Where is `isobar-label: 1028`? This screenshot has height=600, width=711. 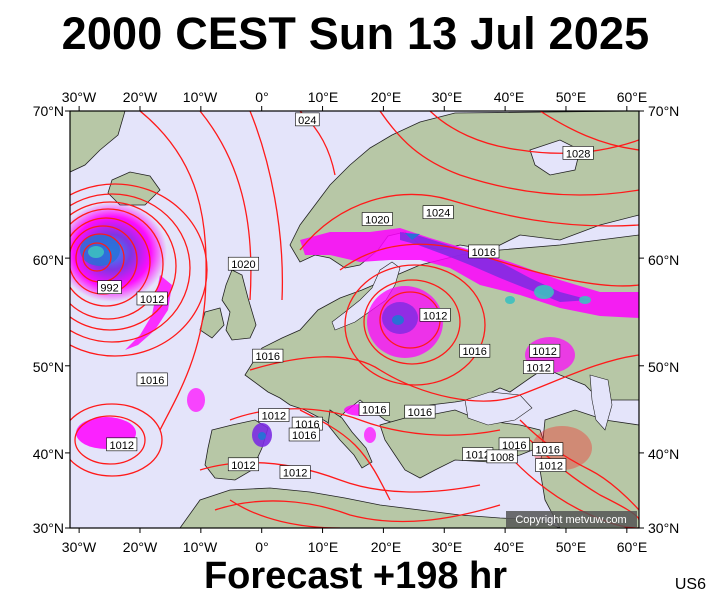 isobar-label: 1028 is located at coordinates (578, 153).